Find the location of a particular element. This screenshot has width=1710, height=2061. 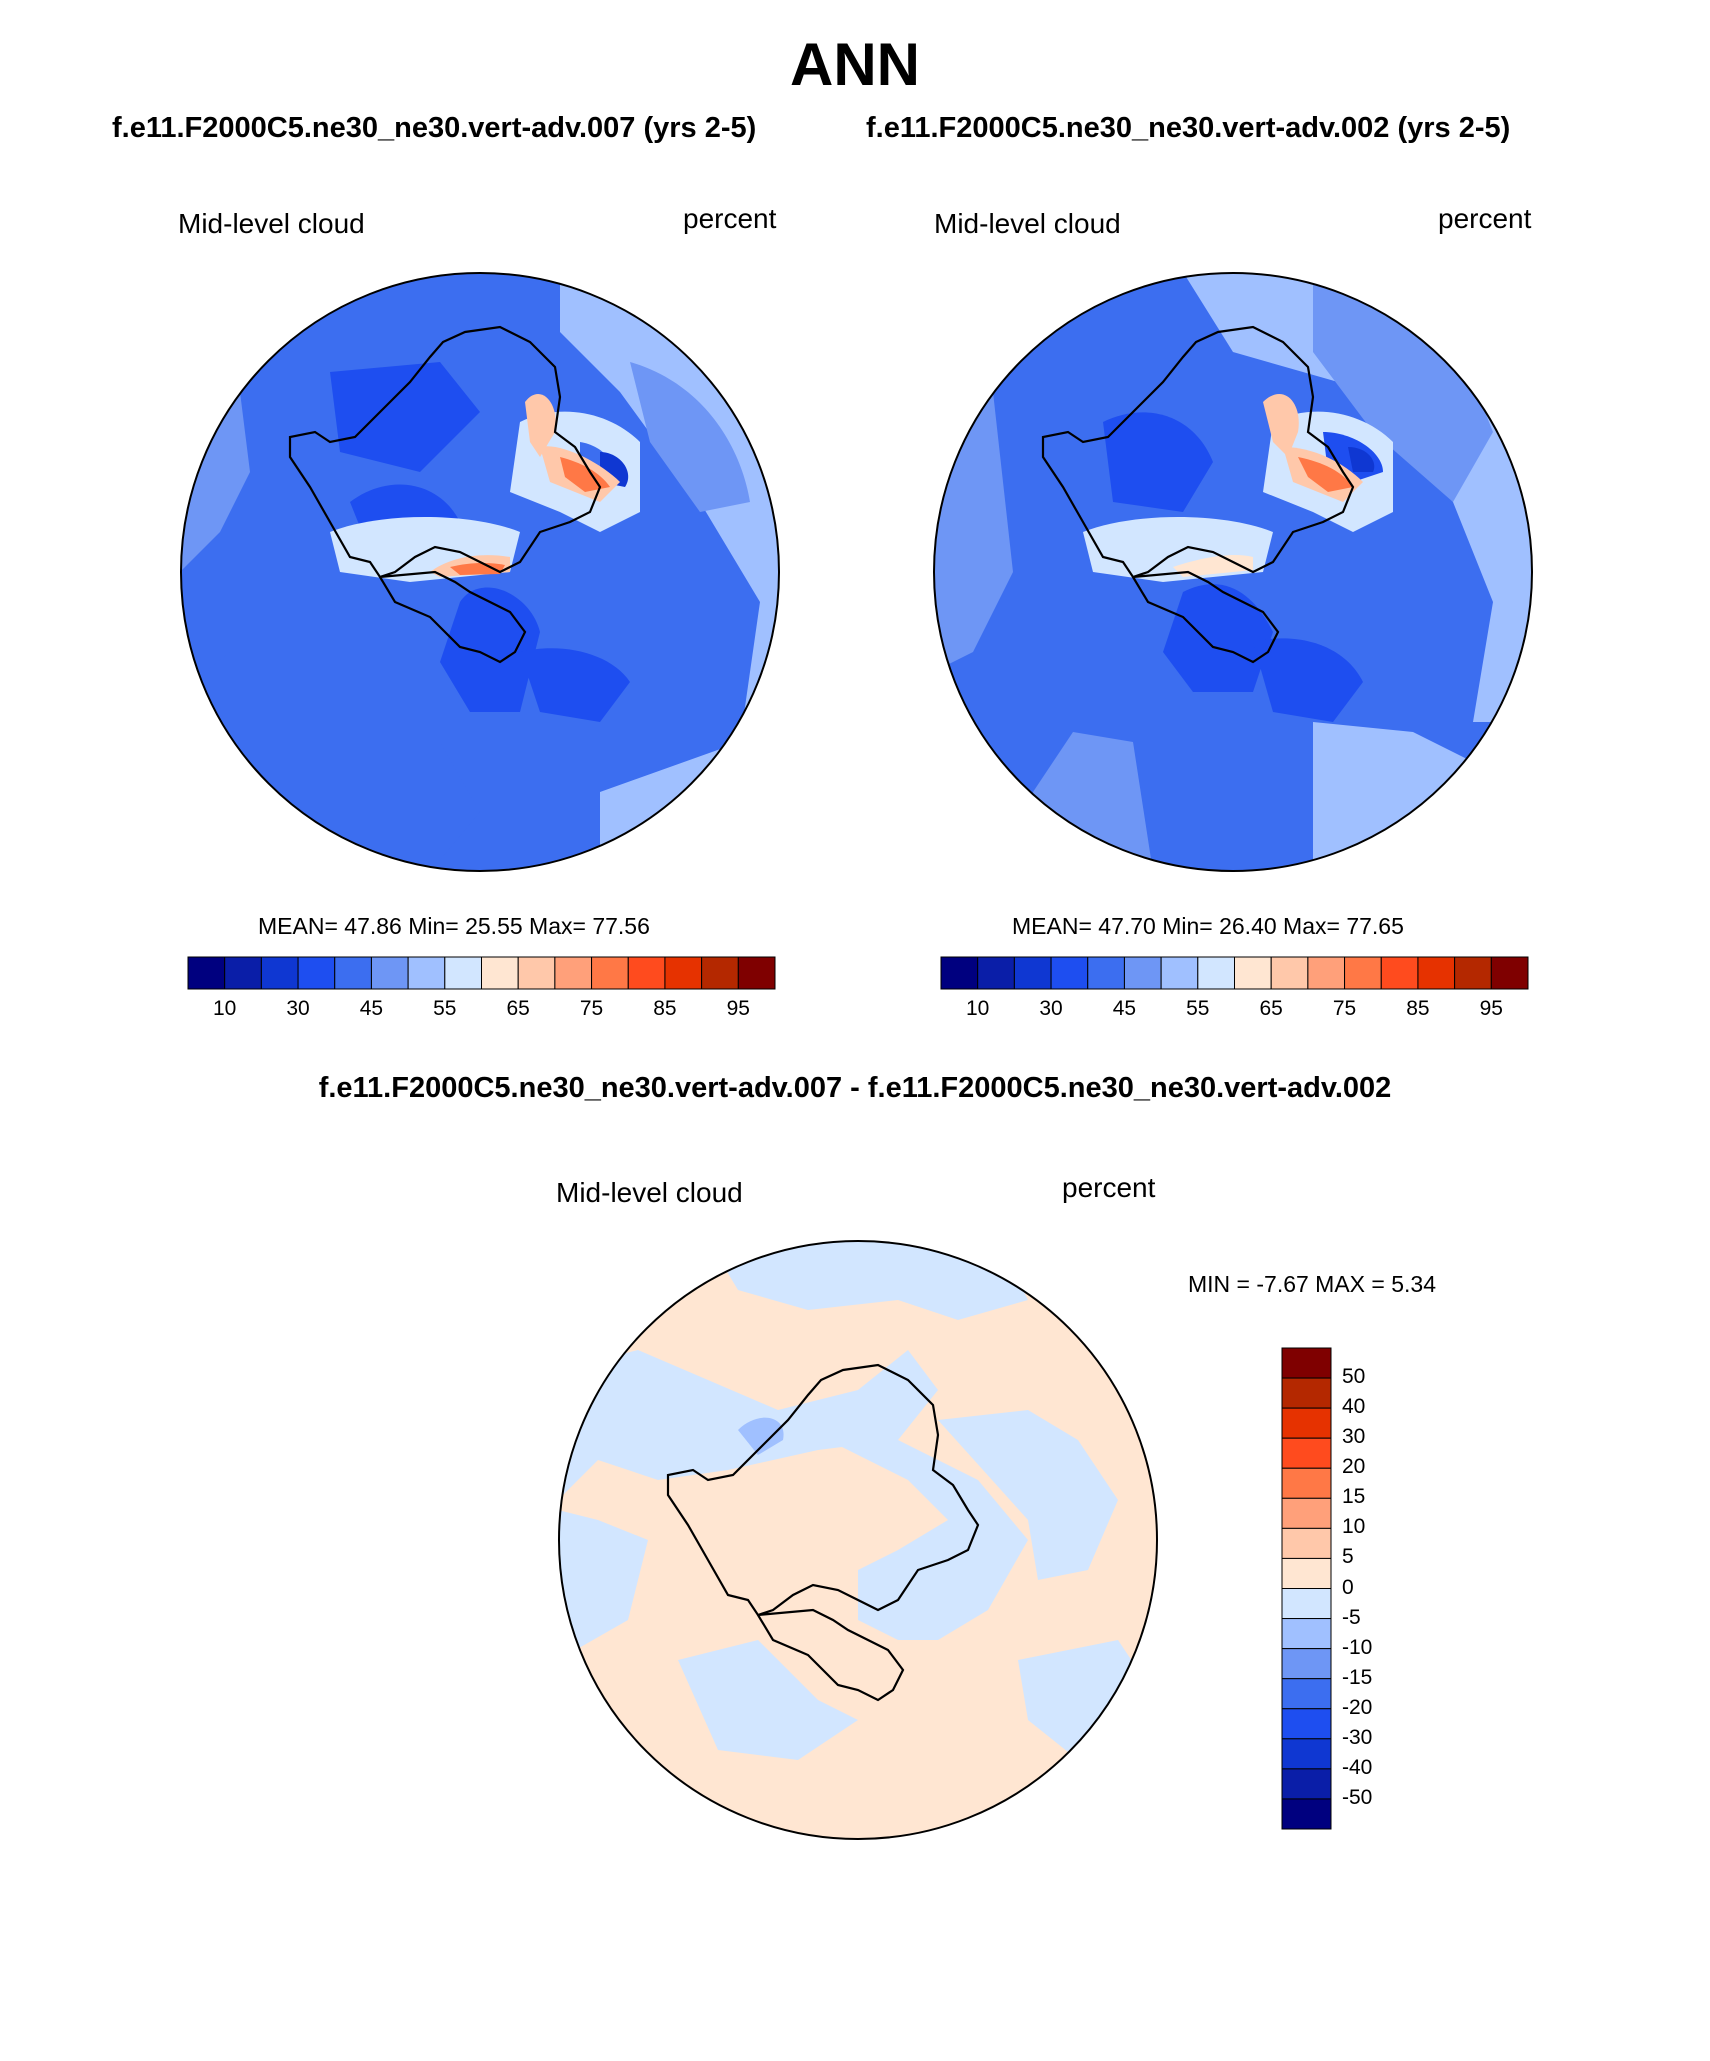

left-colorbar is located at coordinates (481, 973).